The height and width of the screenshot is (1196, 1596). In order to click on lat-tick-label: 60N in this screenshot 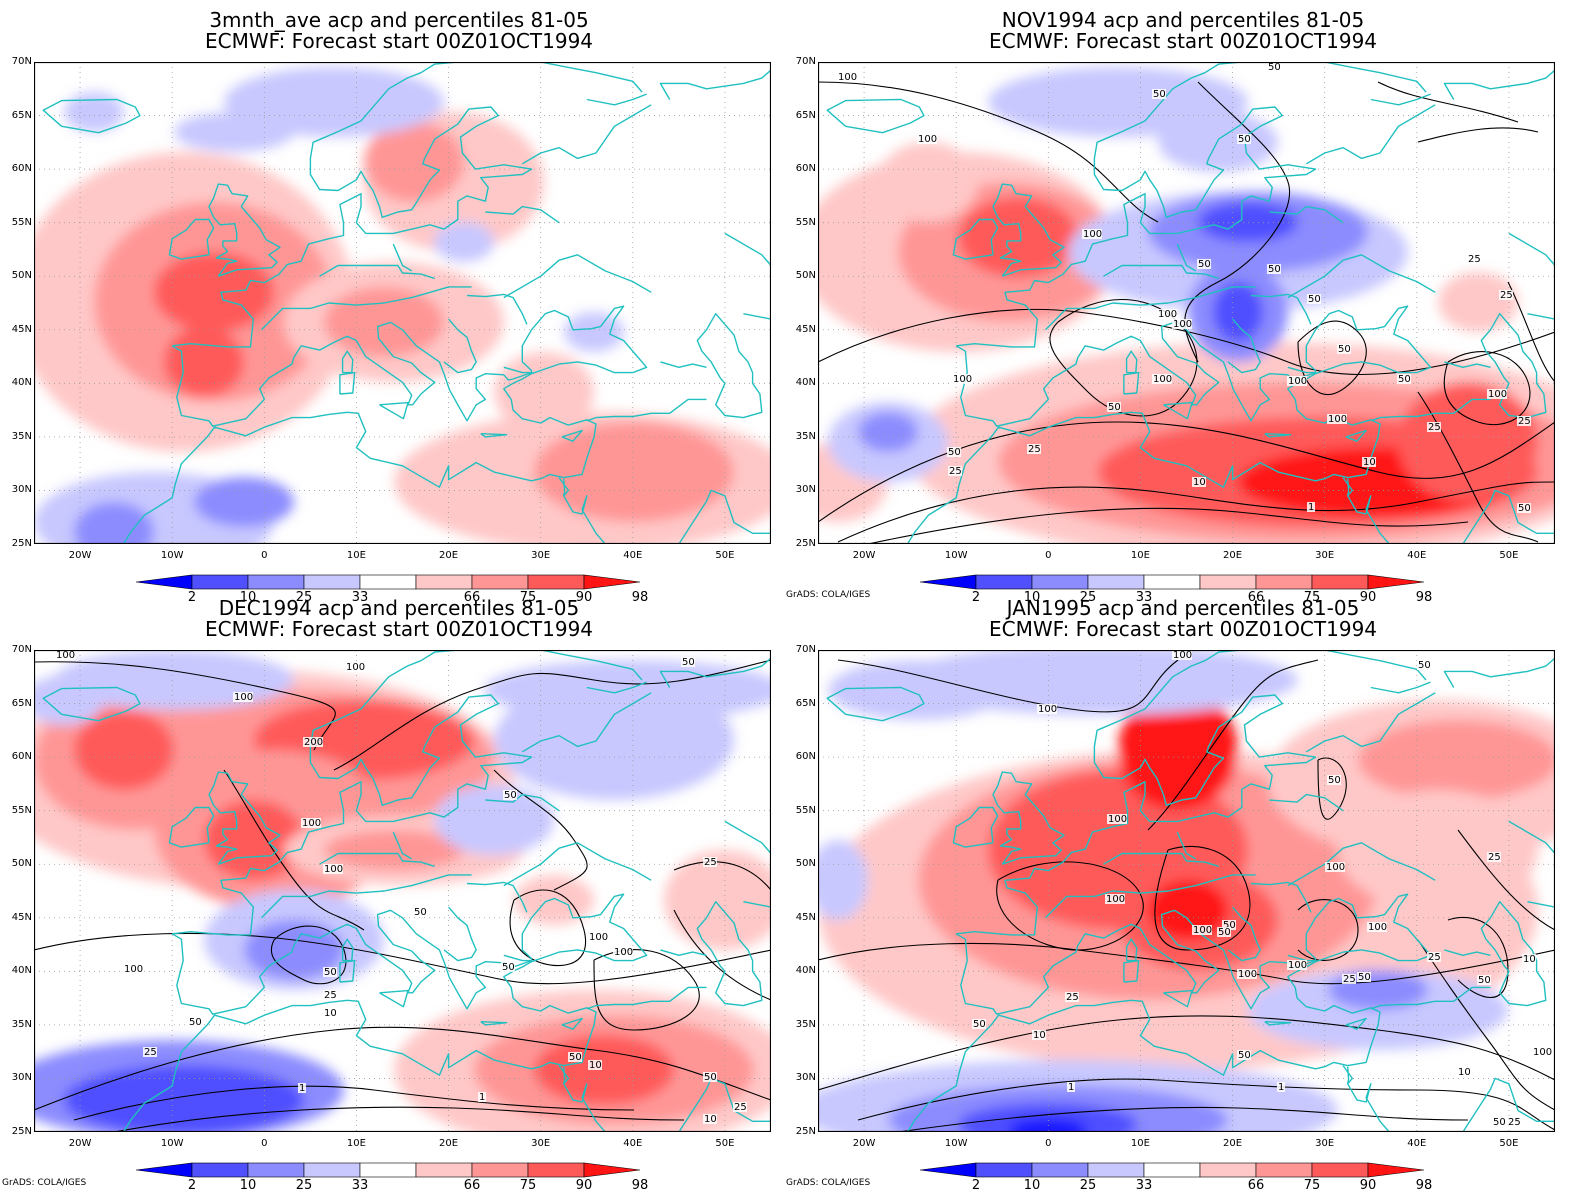, I will do `click(21, 757)`.